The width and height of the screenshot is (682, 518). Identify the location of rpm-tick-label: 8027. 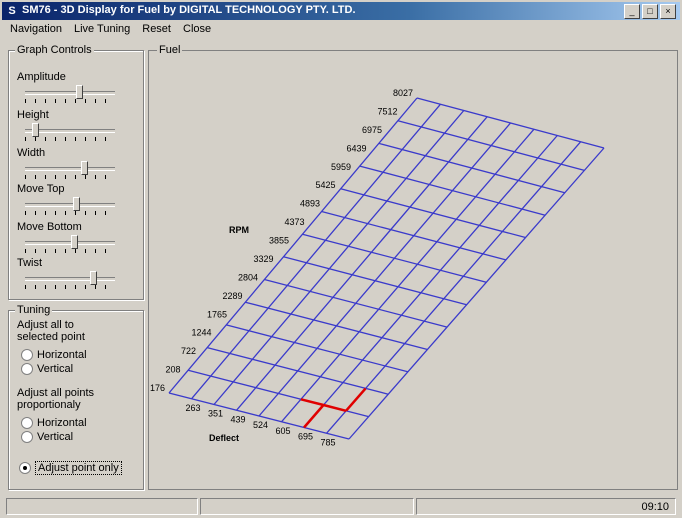
(403, 93).